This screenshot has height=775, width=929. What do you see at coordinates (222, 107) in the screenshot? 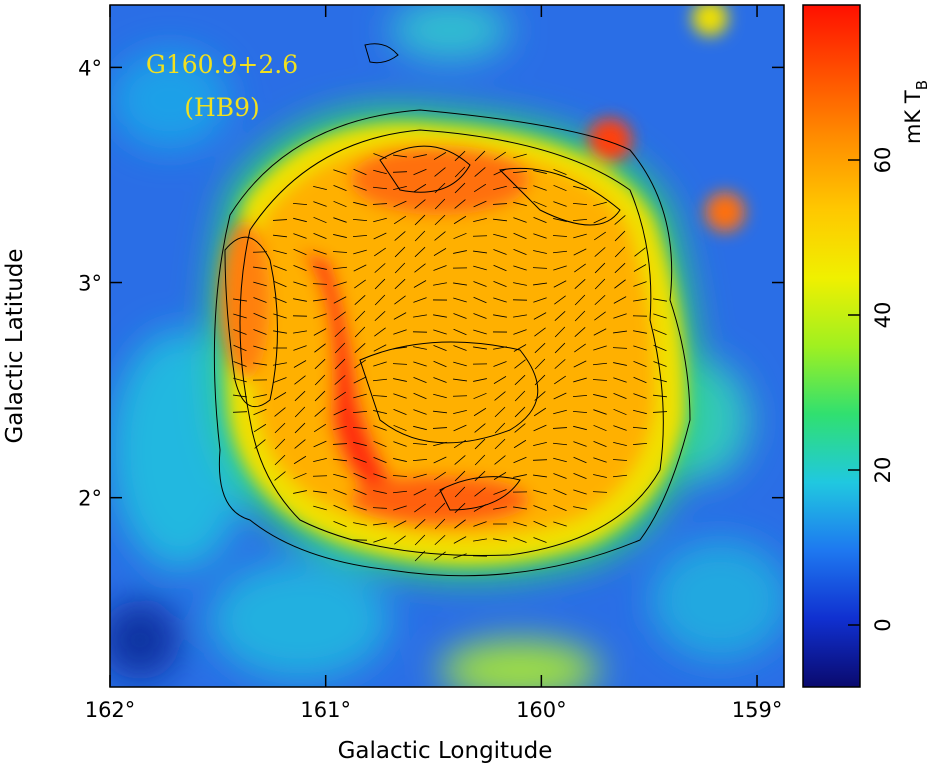
I see `annotation-subtitle: (HB9)` at bounding box center [222, 107].